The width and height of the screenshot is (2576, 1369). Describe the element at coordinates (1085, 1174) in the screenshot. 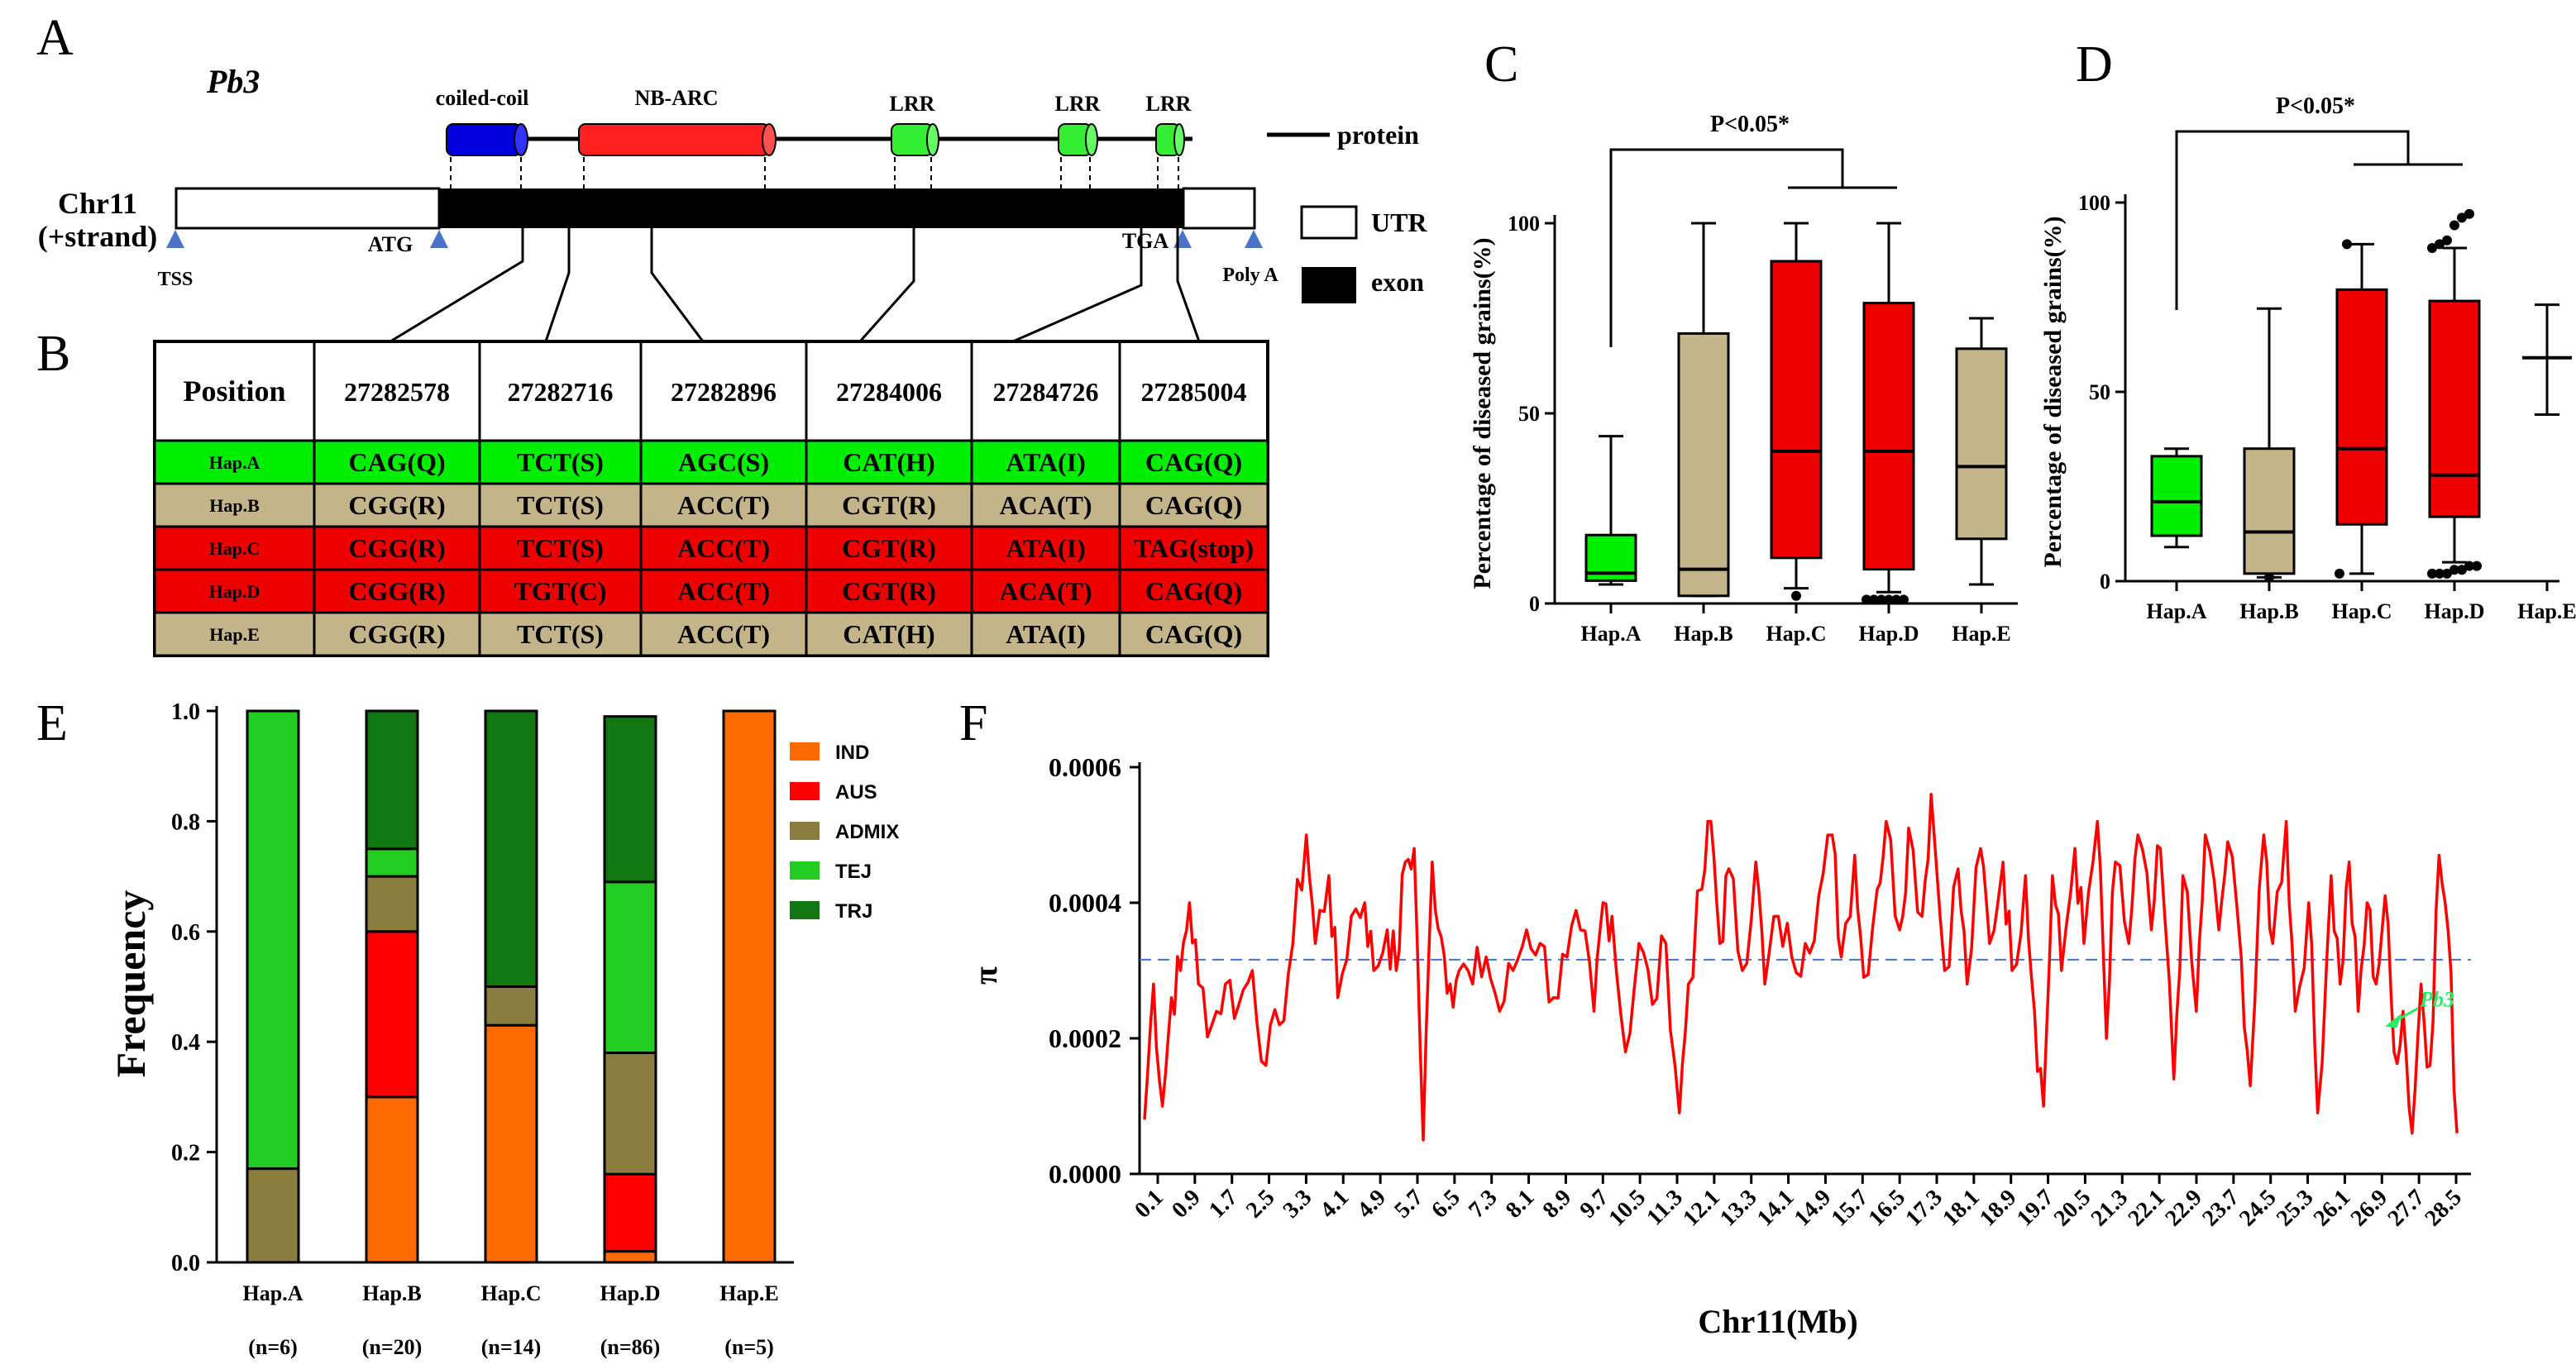

I see `y-tick-label: 0.0000` at that location.